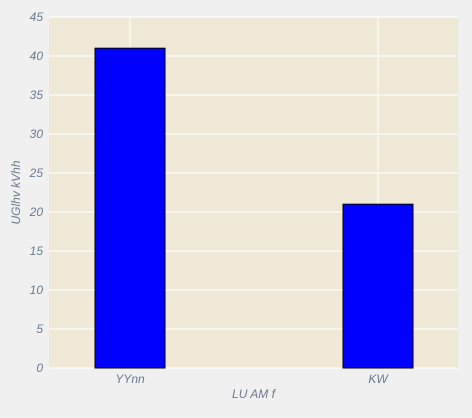 Image resolution: width=472 pixels, height=418 pixels. What do you see at coordinates (39, 329) in the screenshot?
I see `y-tick-label: 5` at bounding box center [39, 329].